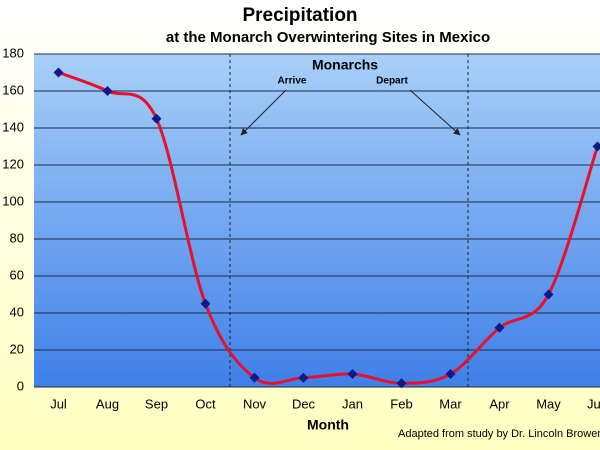 The height and width of the screenshot is (450, 600). What do you see at coordinates (13, 89) in the screenshot?
I see `y-tick-label: 160` at bounding box center [13, 89].